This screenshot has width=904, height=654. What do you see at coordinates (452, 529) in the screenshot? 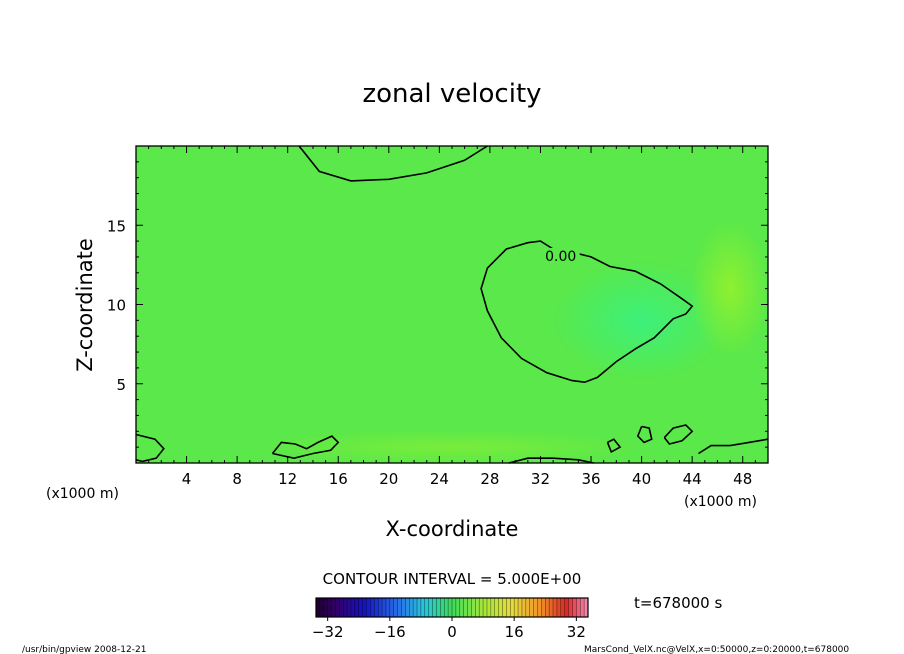
I see `x-axis-label: X-coordinate` at bounding box center [452, 529].